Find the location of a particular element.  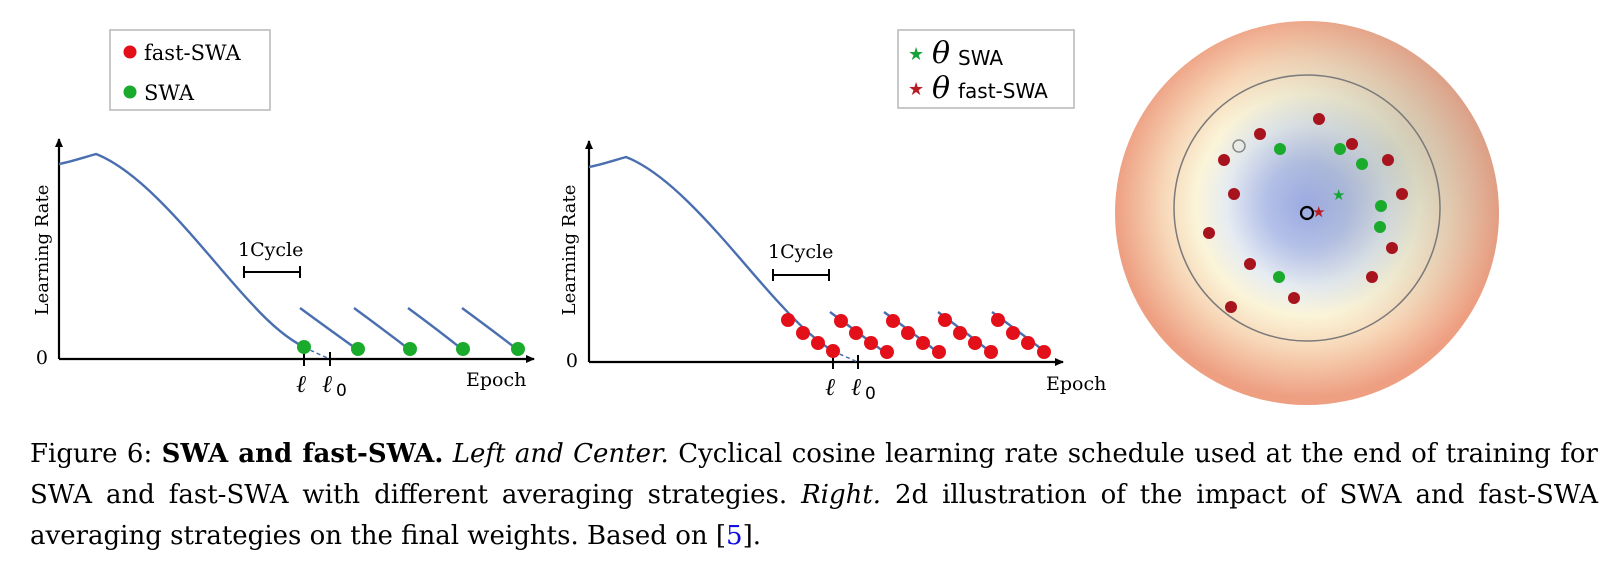

center-x-axis-label: Epoch is located at coordinates (1076, 384).